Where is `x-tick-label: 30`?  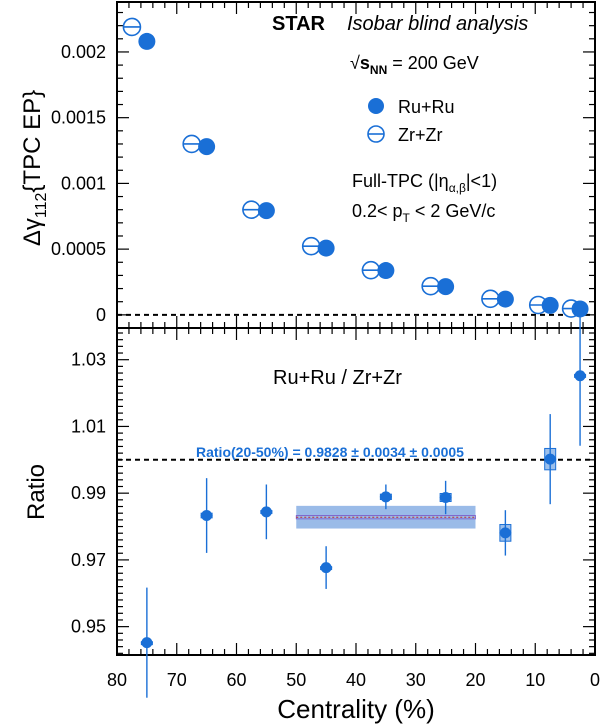 x-tick-label: 30 is located at coordinates (416, 680).